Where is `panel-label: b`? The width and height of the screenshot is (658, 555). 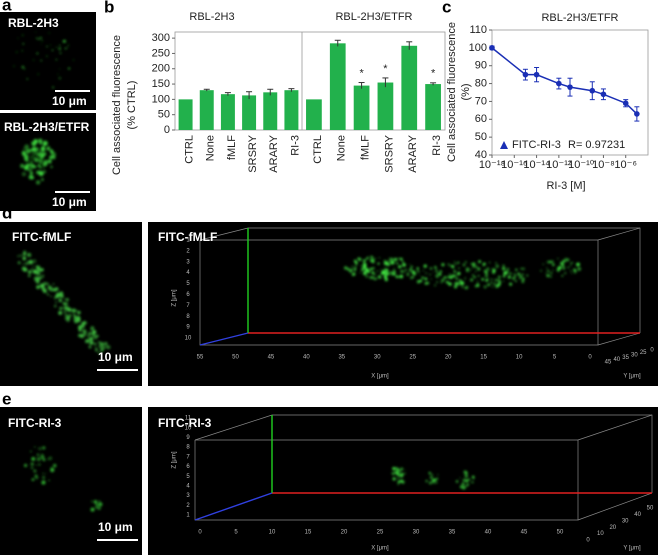 panel-label: b is located at coordinates (109, 8).